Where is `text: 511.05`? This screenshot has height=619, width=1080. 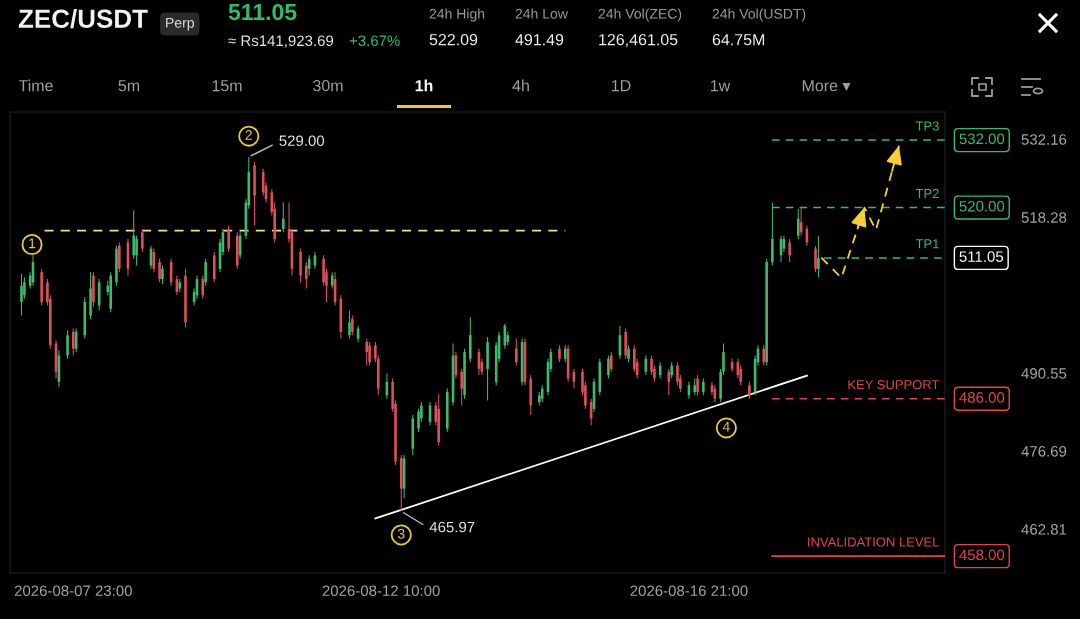
text: 511.05 is located at coordinates (262, 12).